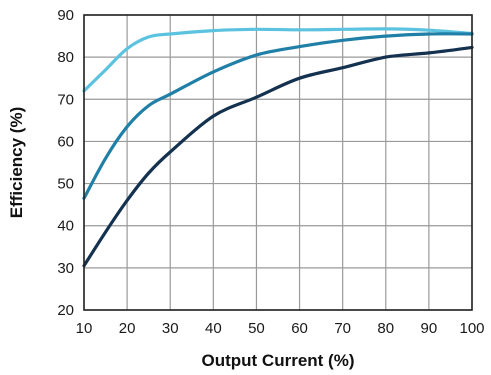  What do you see at coordinates (127, 328) in the screenshot?
I see `x-tick-label: 20` at bounding box center [127, 328].